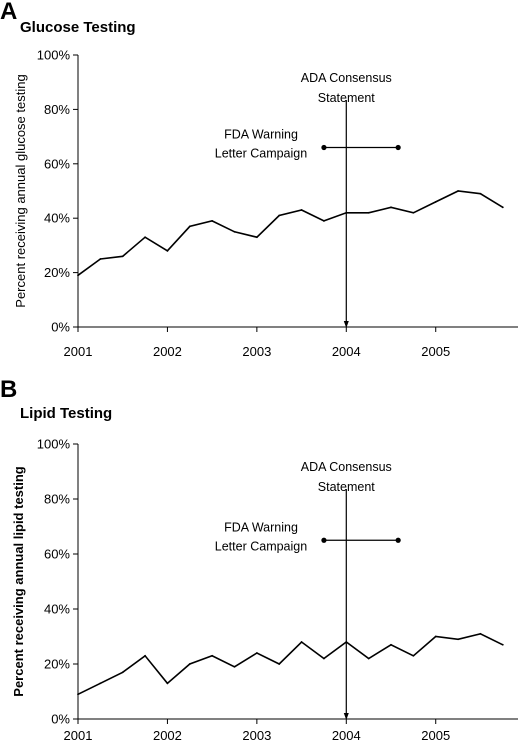 The width and height of the screenshot is (520, 748). I want to click on y-axis-label: Percent receiving annual lipid testing, so click(18, 581).